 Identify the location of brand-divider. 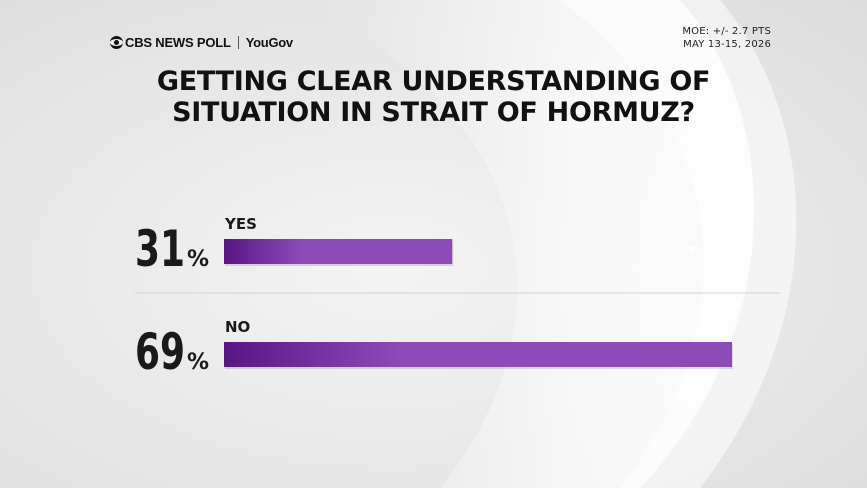
(238, 42).